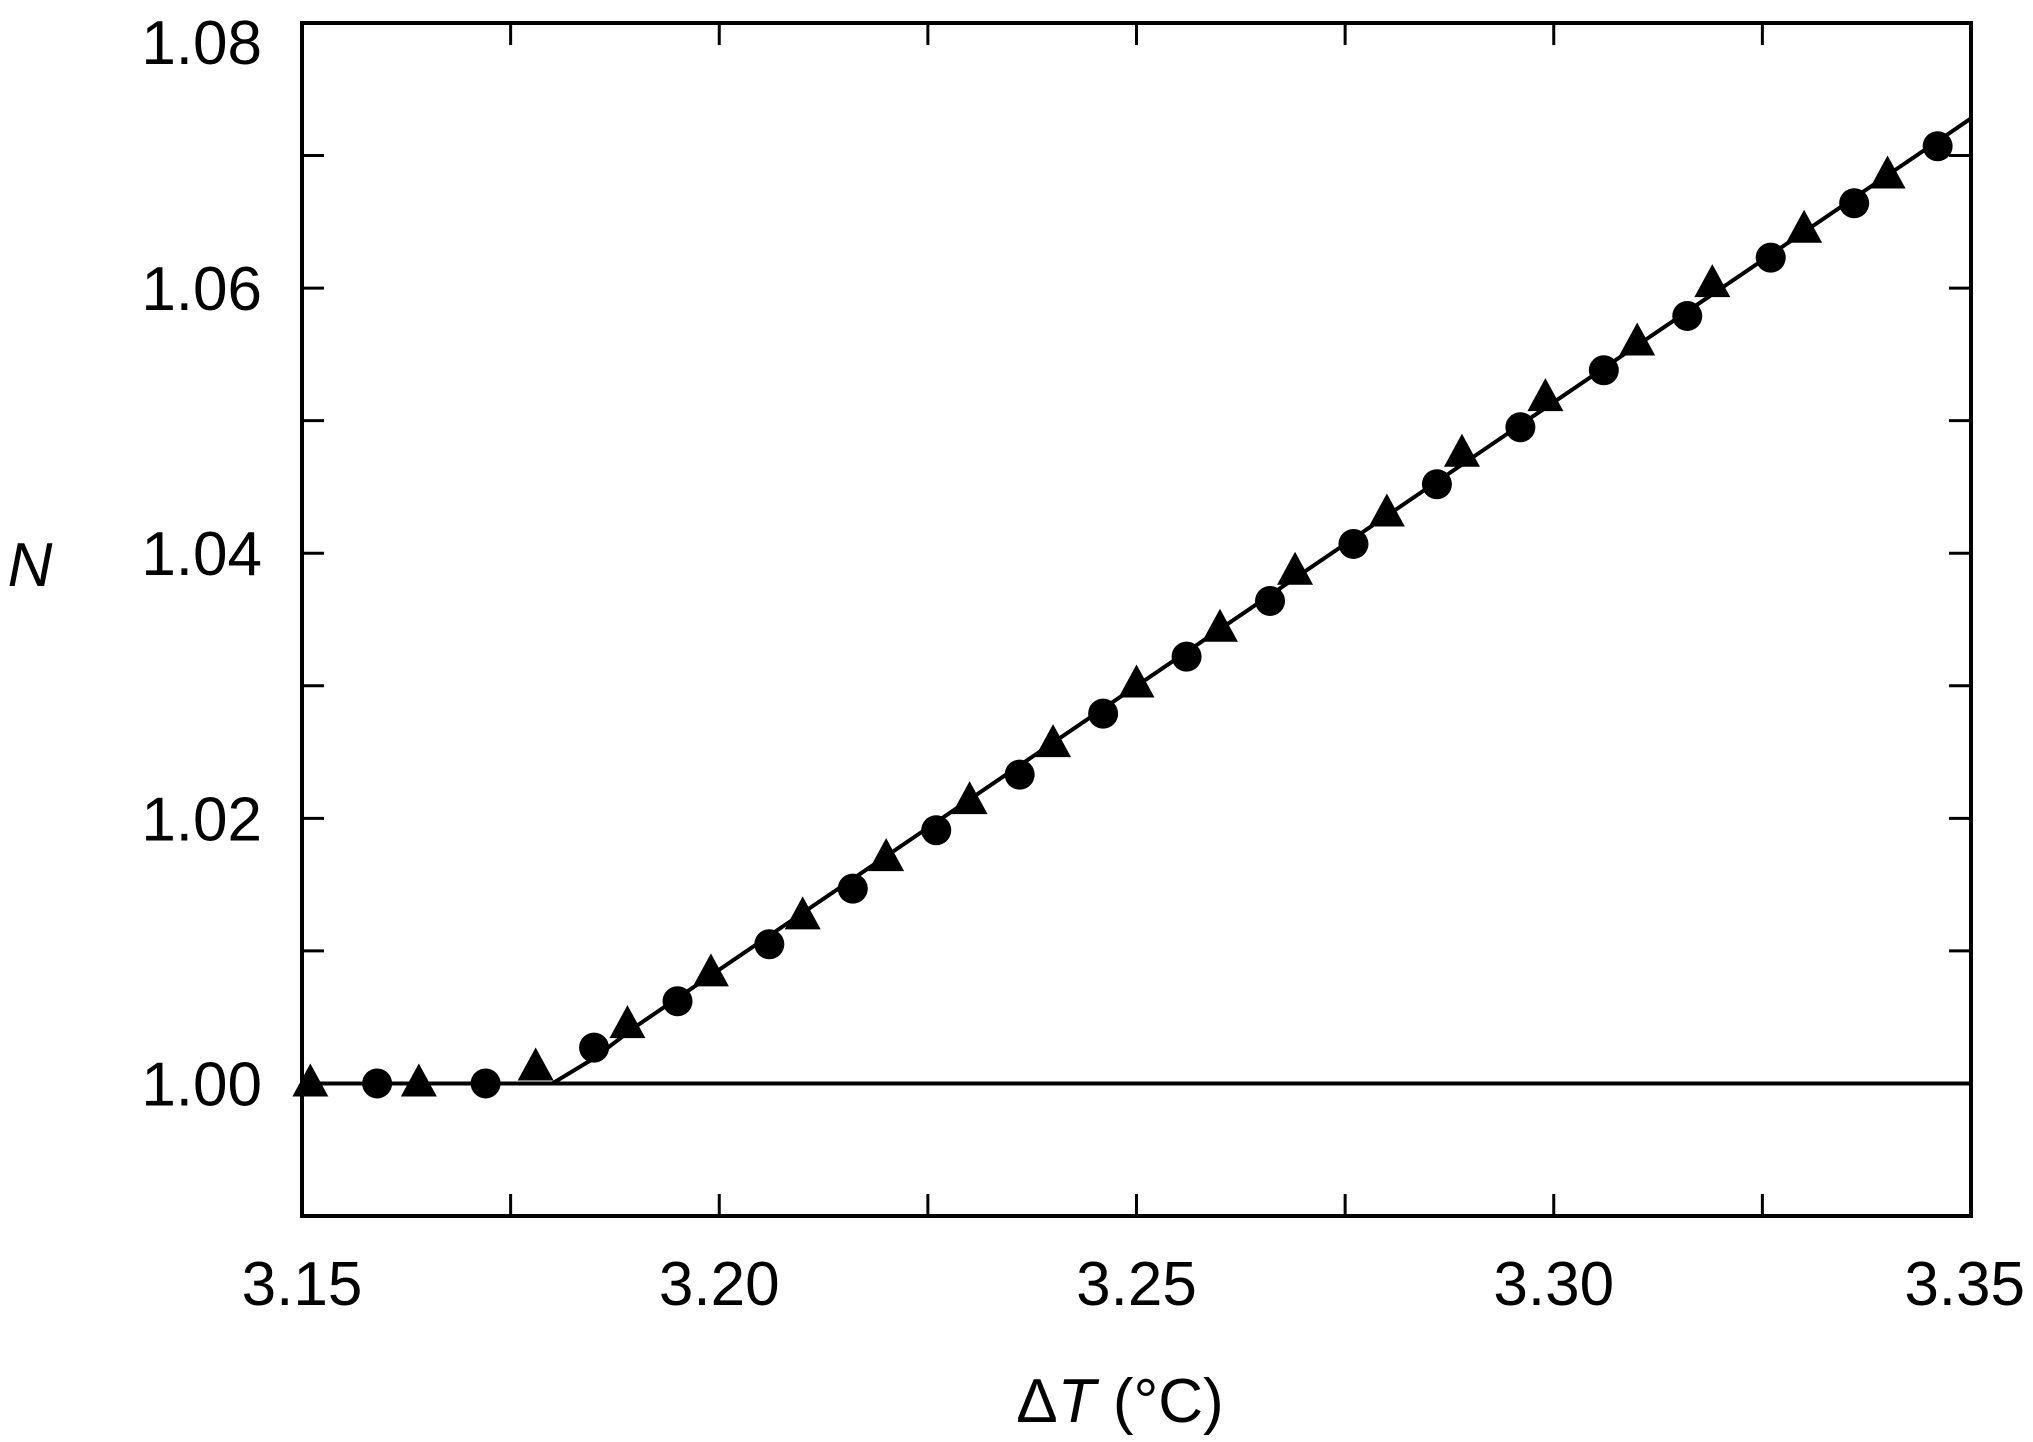  What do you see at coordinates (201, 43) in the screenshot?
I see `y-tick-label: 1.08` at bounding box center [201, 43].